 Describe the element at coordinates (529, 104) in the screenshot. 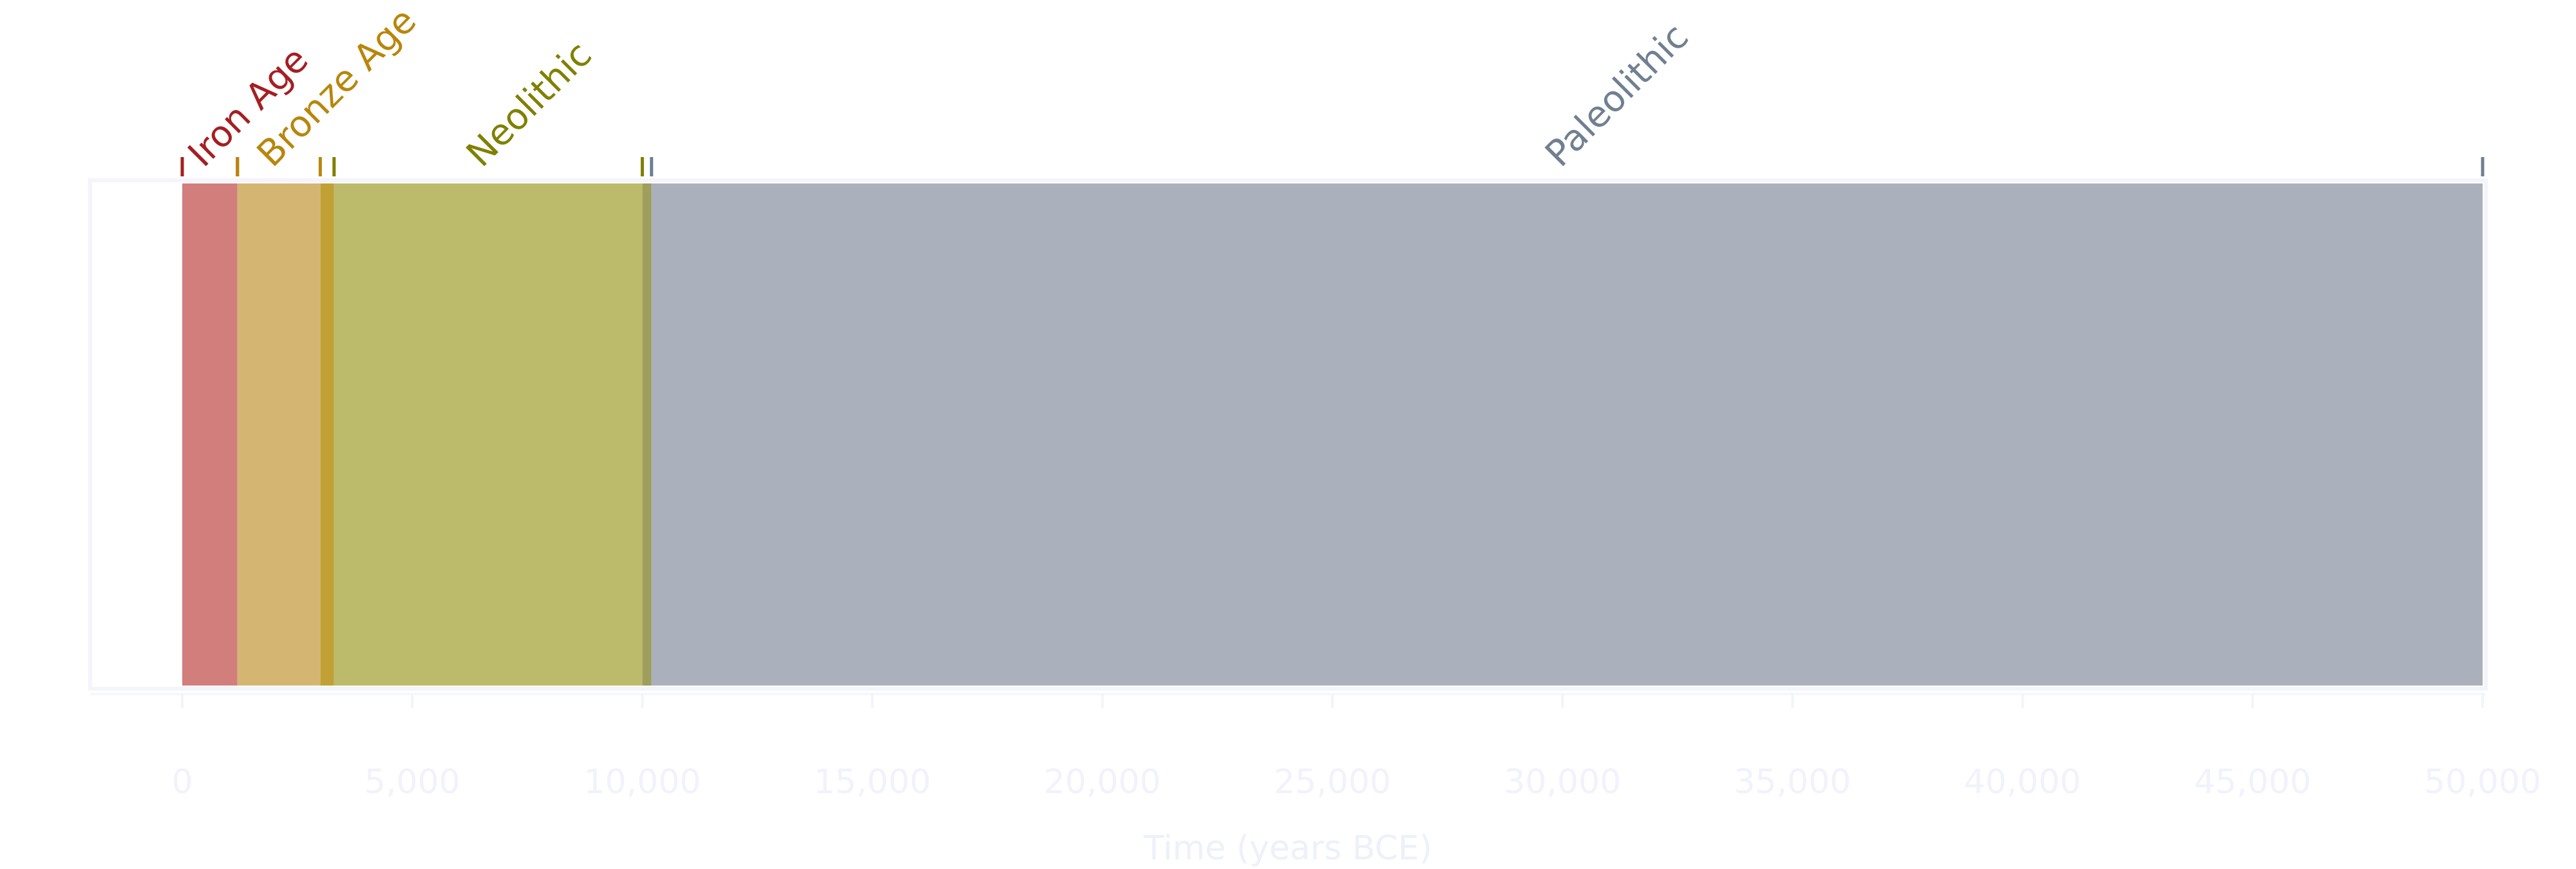

I see `period-label-neolithic: Neolithic` at that location.